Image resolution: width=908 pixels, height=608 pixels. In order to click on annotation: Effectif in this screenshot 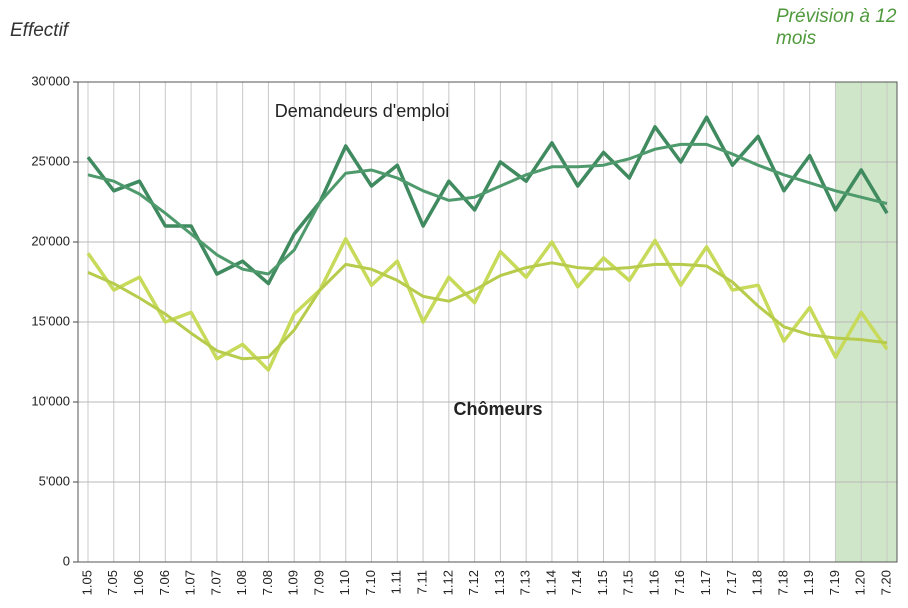, I will do `click(39, 30)`.